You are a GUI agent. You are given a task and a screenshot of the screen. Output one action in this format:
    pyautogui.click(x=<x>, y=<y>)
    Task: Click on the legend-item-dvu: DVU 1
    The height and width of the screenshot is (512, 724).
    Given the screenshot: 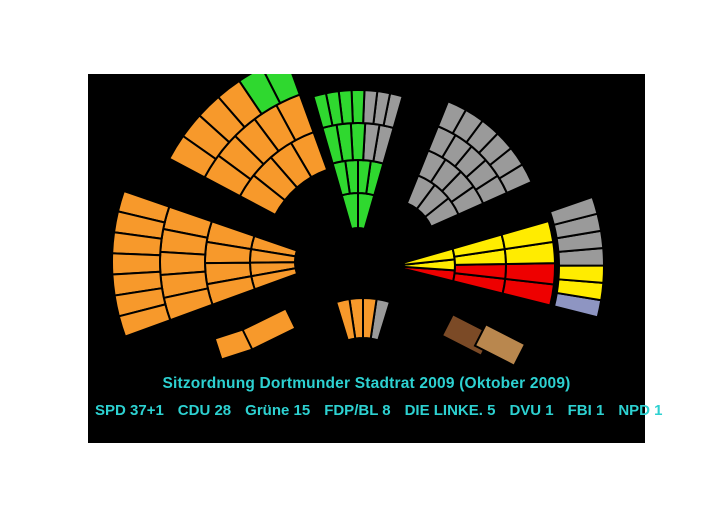 What is the action you would take?
    pyautogui.click(x=531, y=410)
    